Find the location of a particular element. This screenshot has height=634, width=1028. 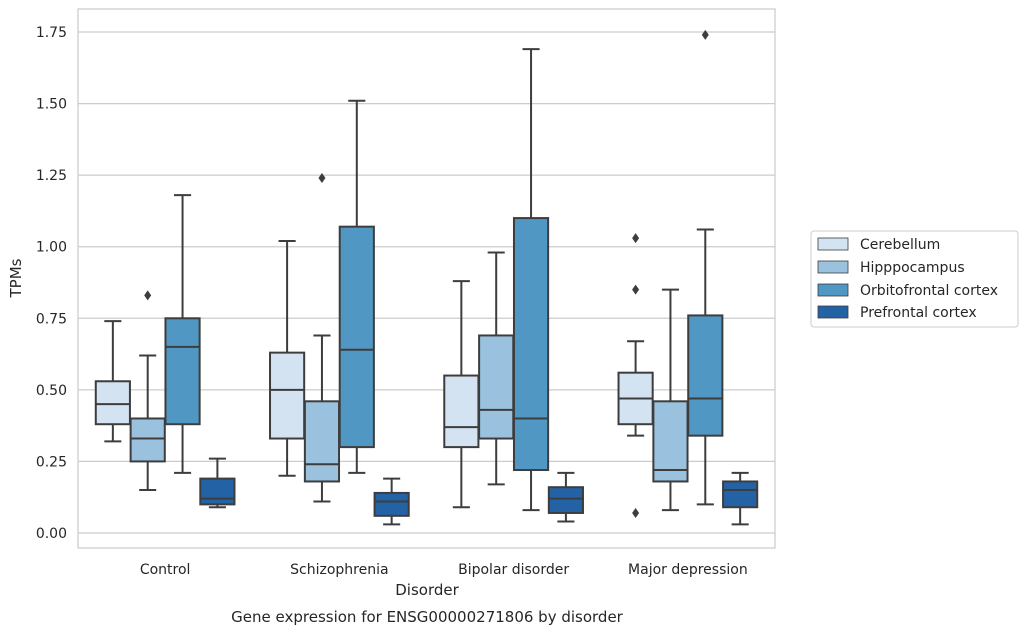

y-tick-label: 0.25 is located at coordinates (51, 462).